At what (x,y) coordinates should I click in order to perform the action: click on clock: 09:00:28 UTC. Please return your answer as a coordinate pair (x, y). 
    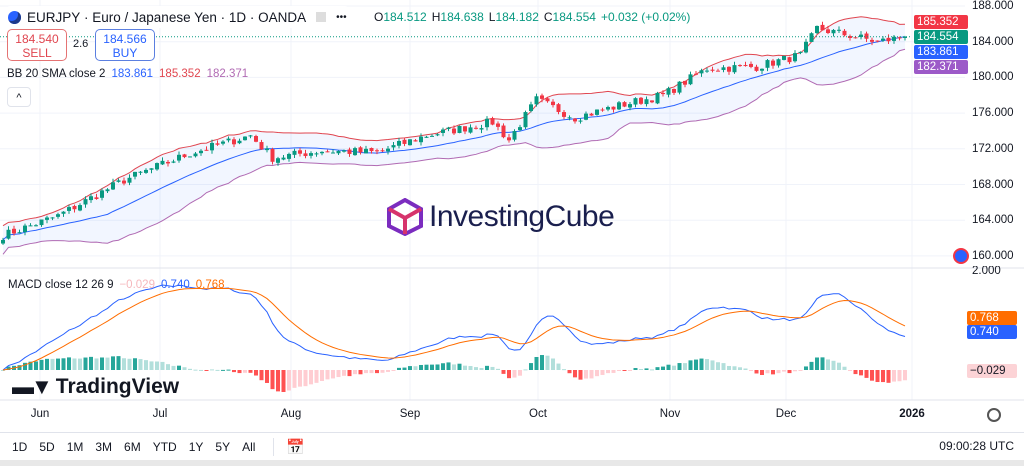
    Looking at the image, I should click on (976, 446).